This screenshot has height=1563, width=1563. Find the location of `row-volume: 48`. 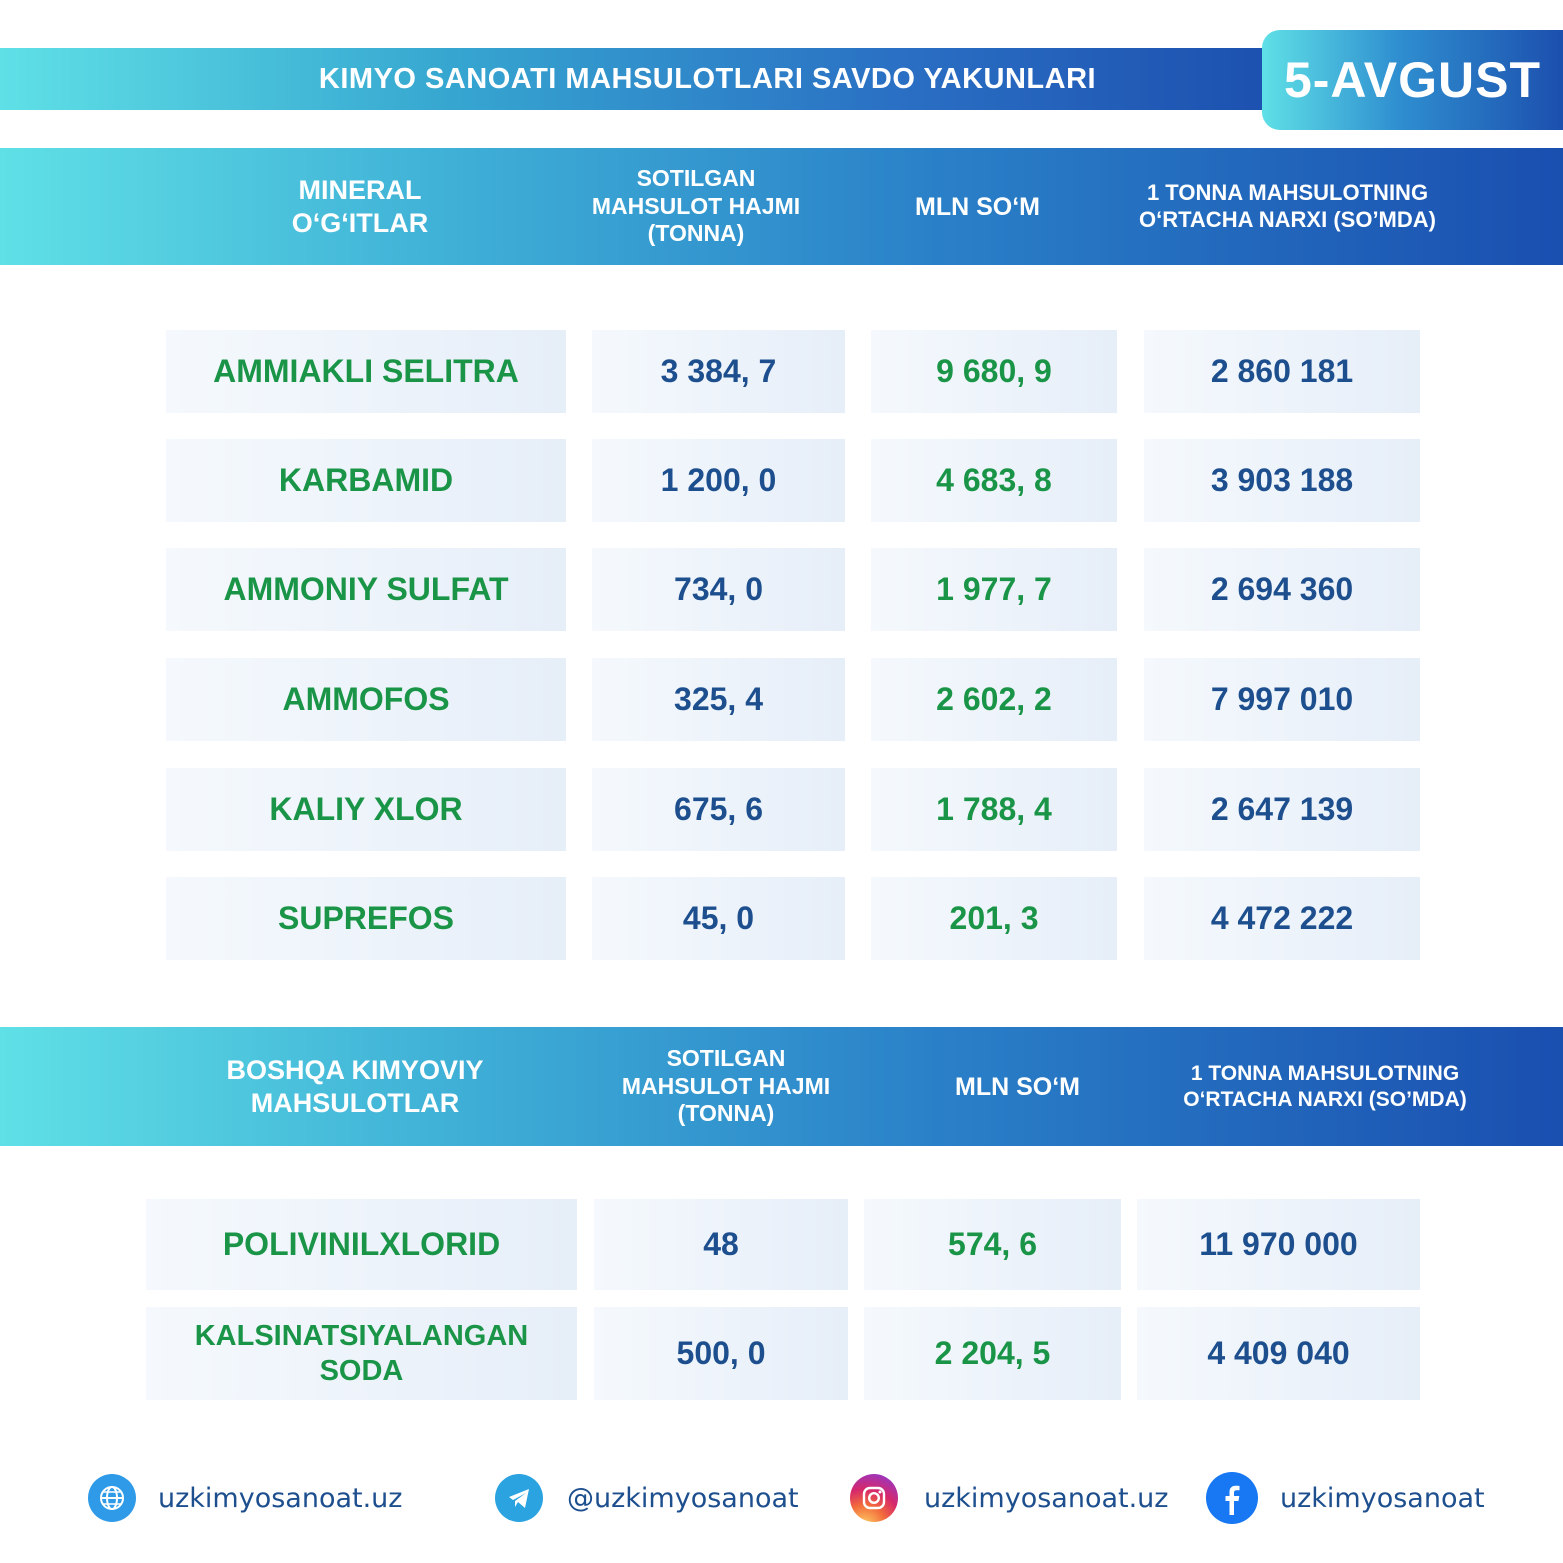

row-volume: 48 is located at coordinates (721, 1244).